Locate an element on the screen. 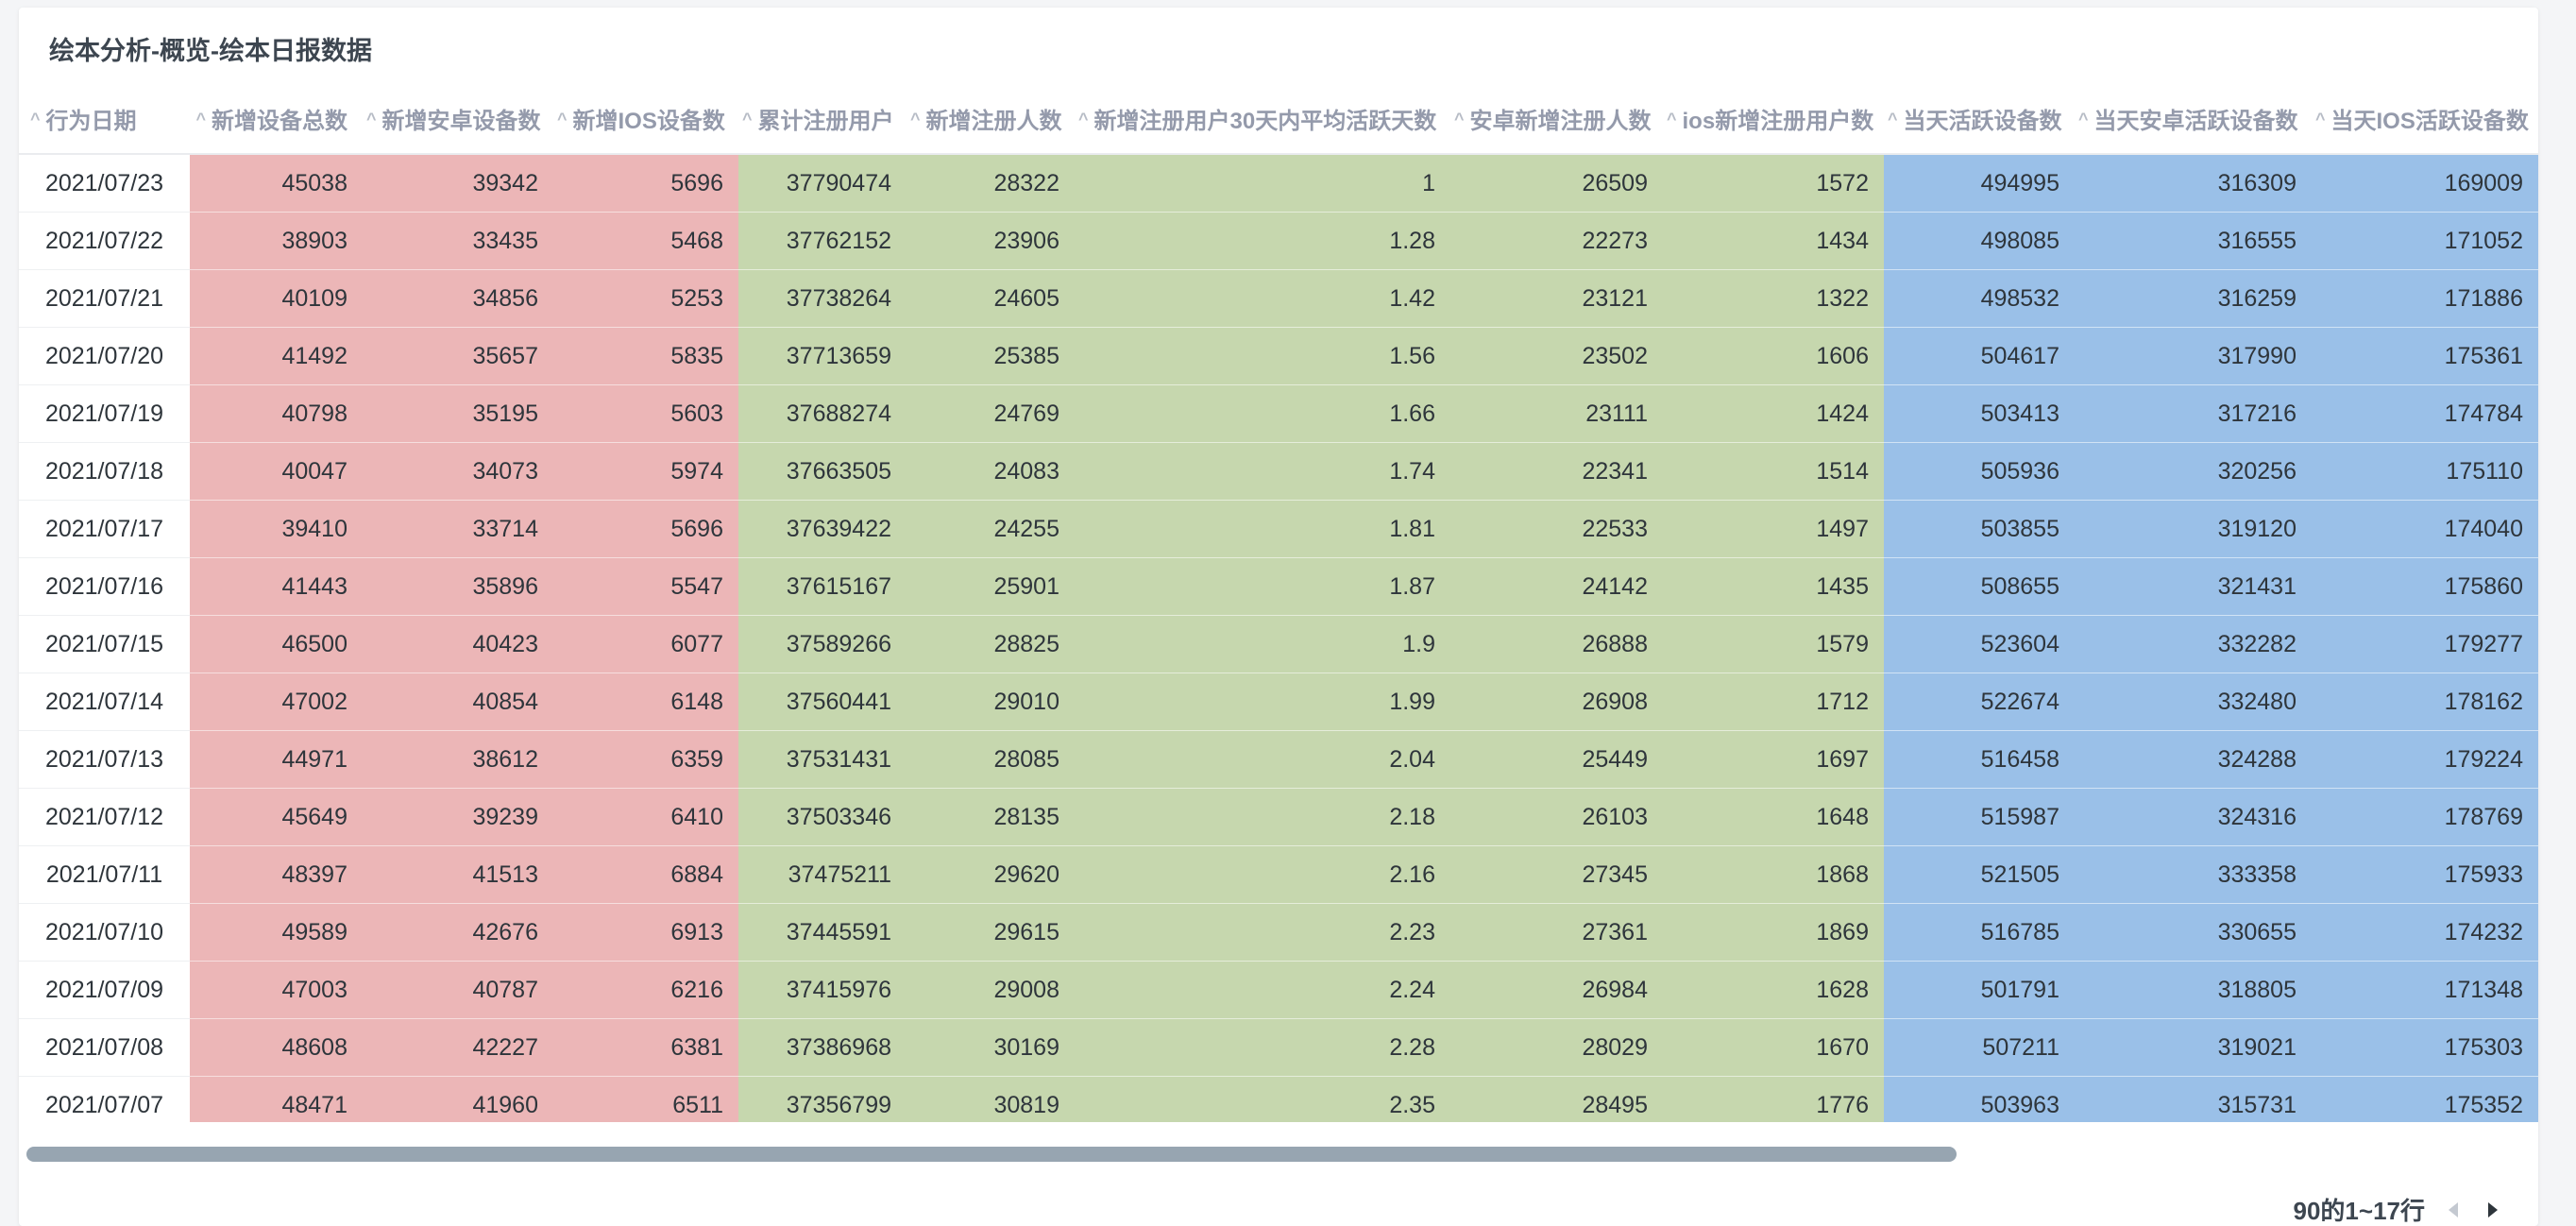  value-cell: 37415976 is located at coordinates (822, 990).